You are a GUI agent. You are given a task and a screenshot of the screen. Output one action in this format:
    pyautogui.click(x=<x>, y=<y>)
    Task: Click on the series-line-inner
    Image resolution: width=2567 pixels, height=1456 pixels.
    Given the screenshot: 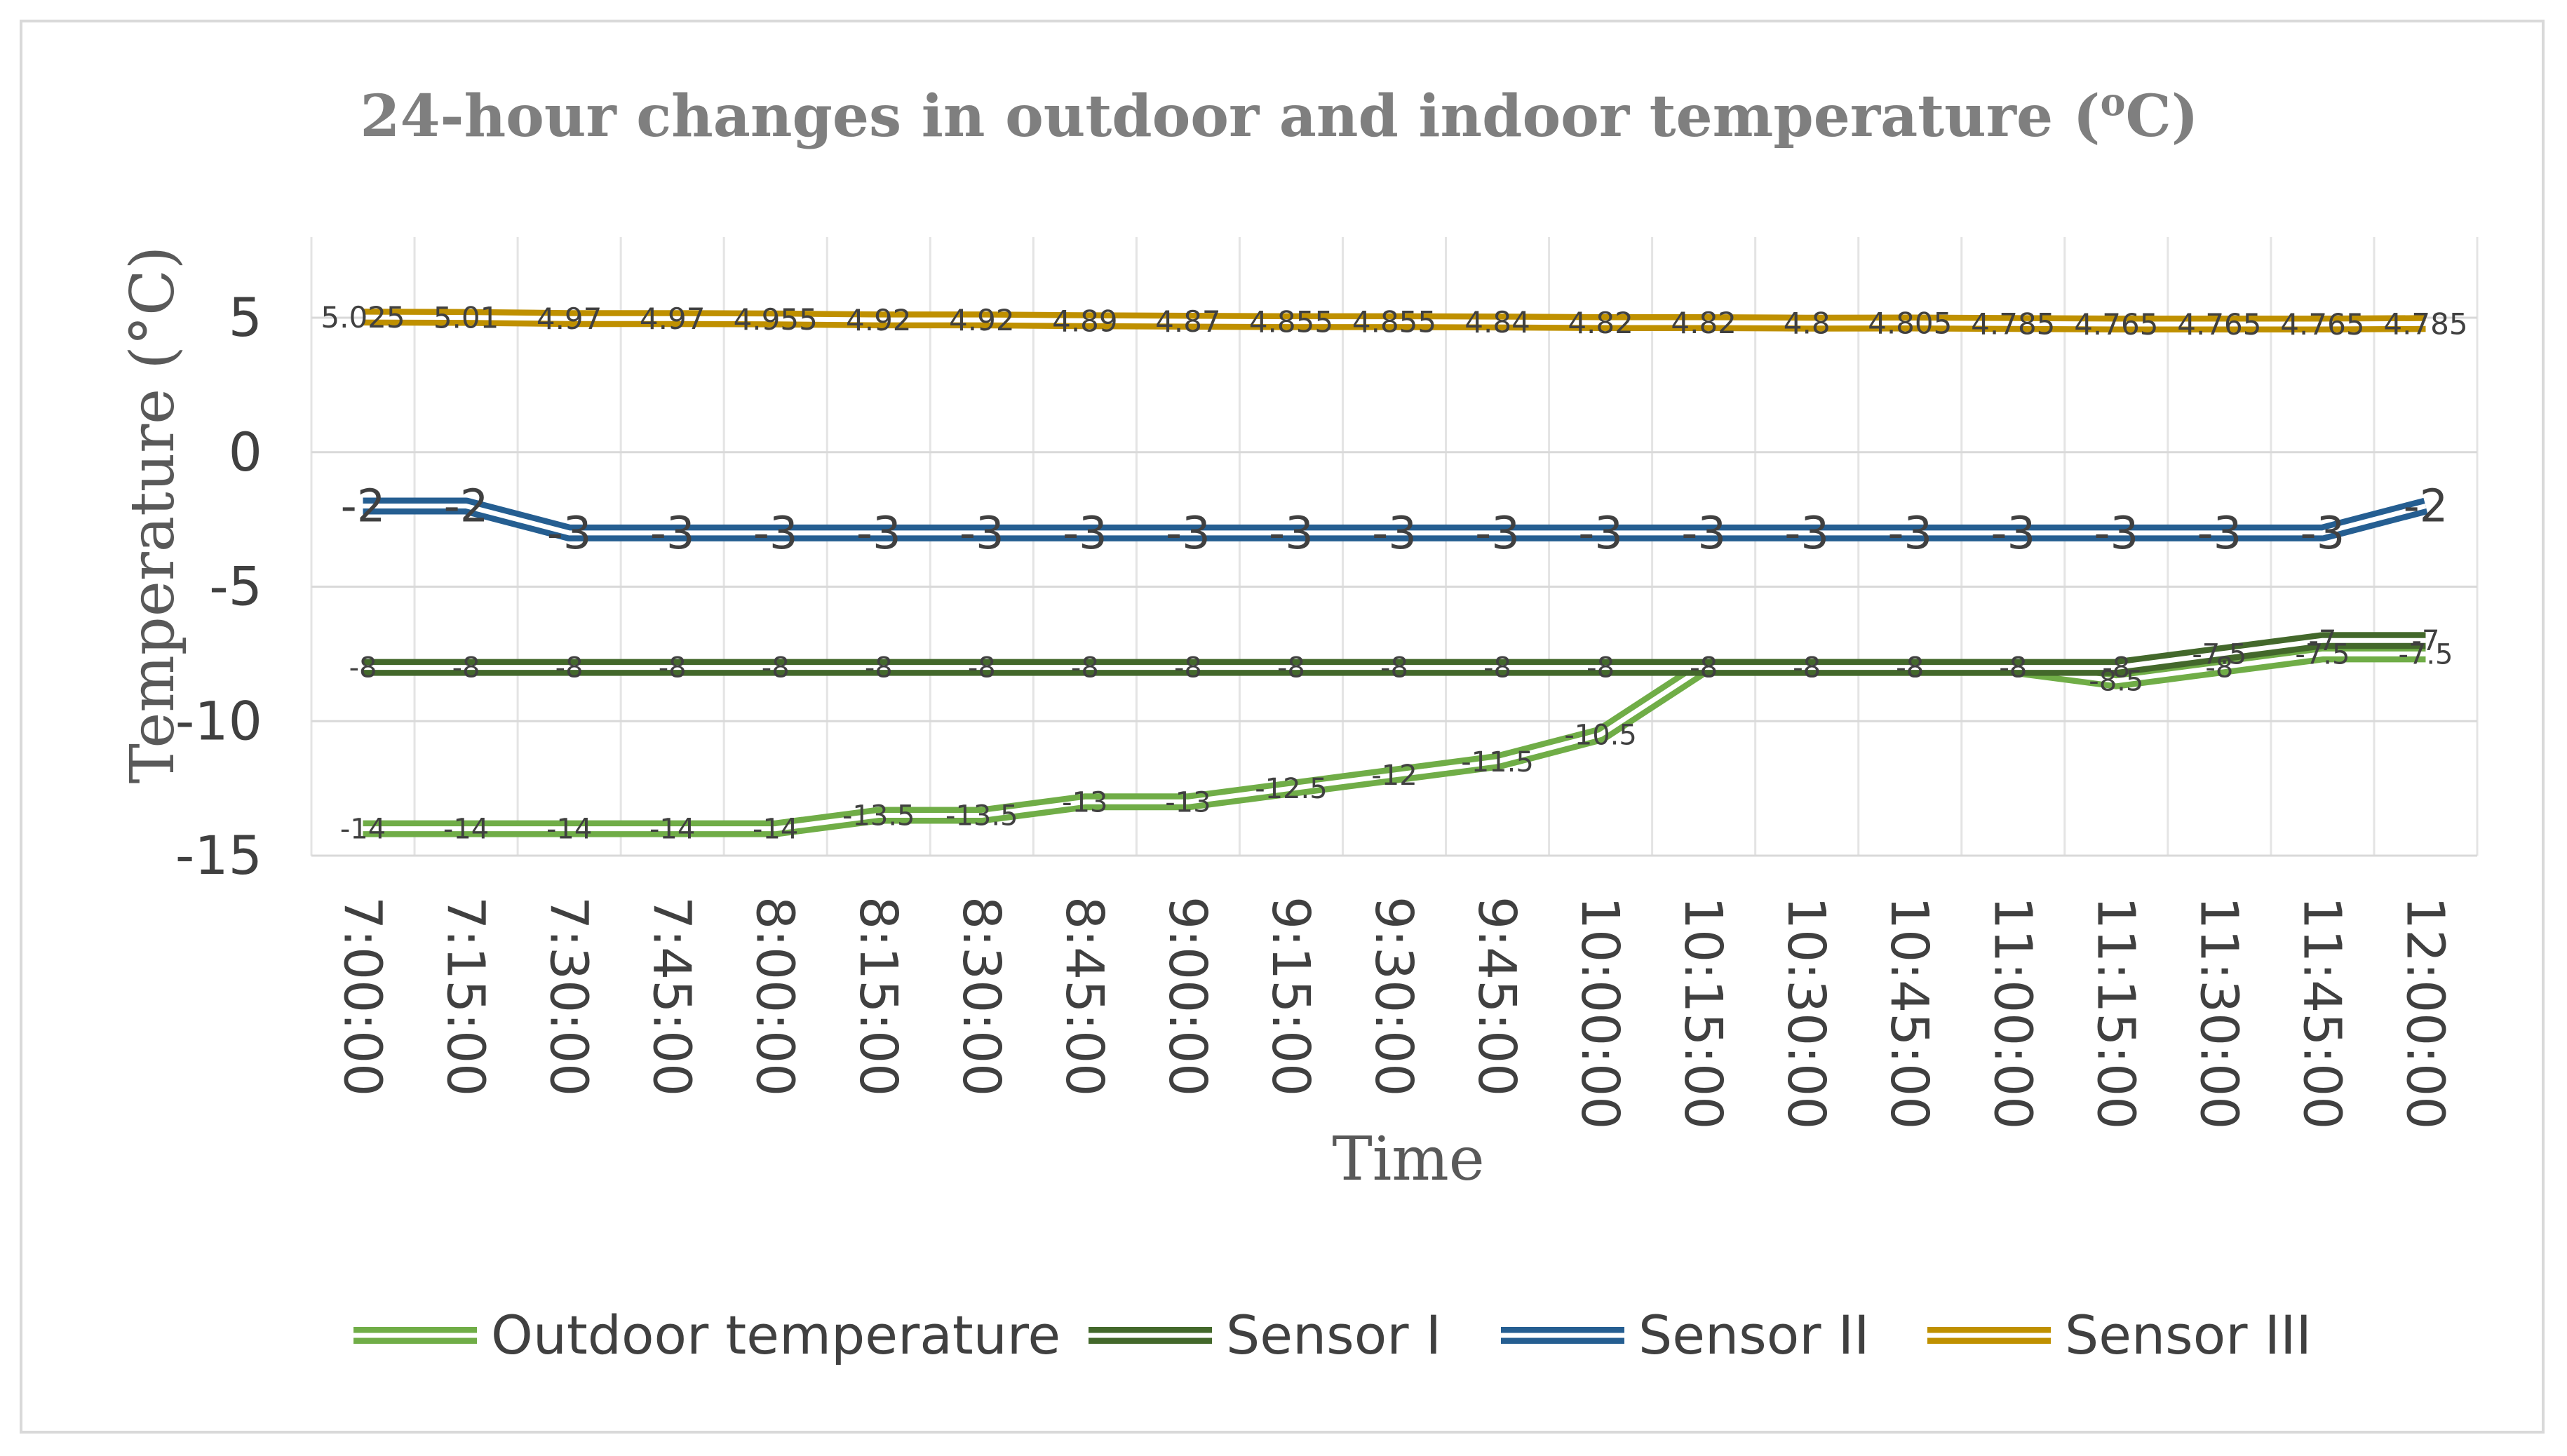 What is the action you would take?
    pyautogui.click(x=1394, y=741)
    